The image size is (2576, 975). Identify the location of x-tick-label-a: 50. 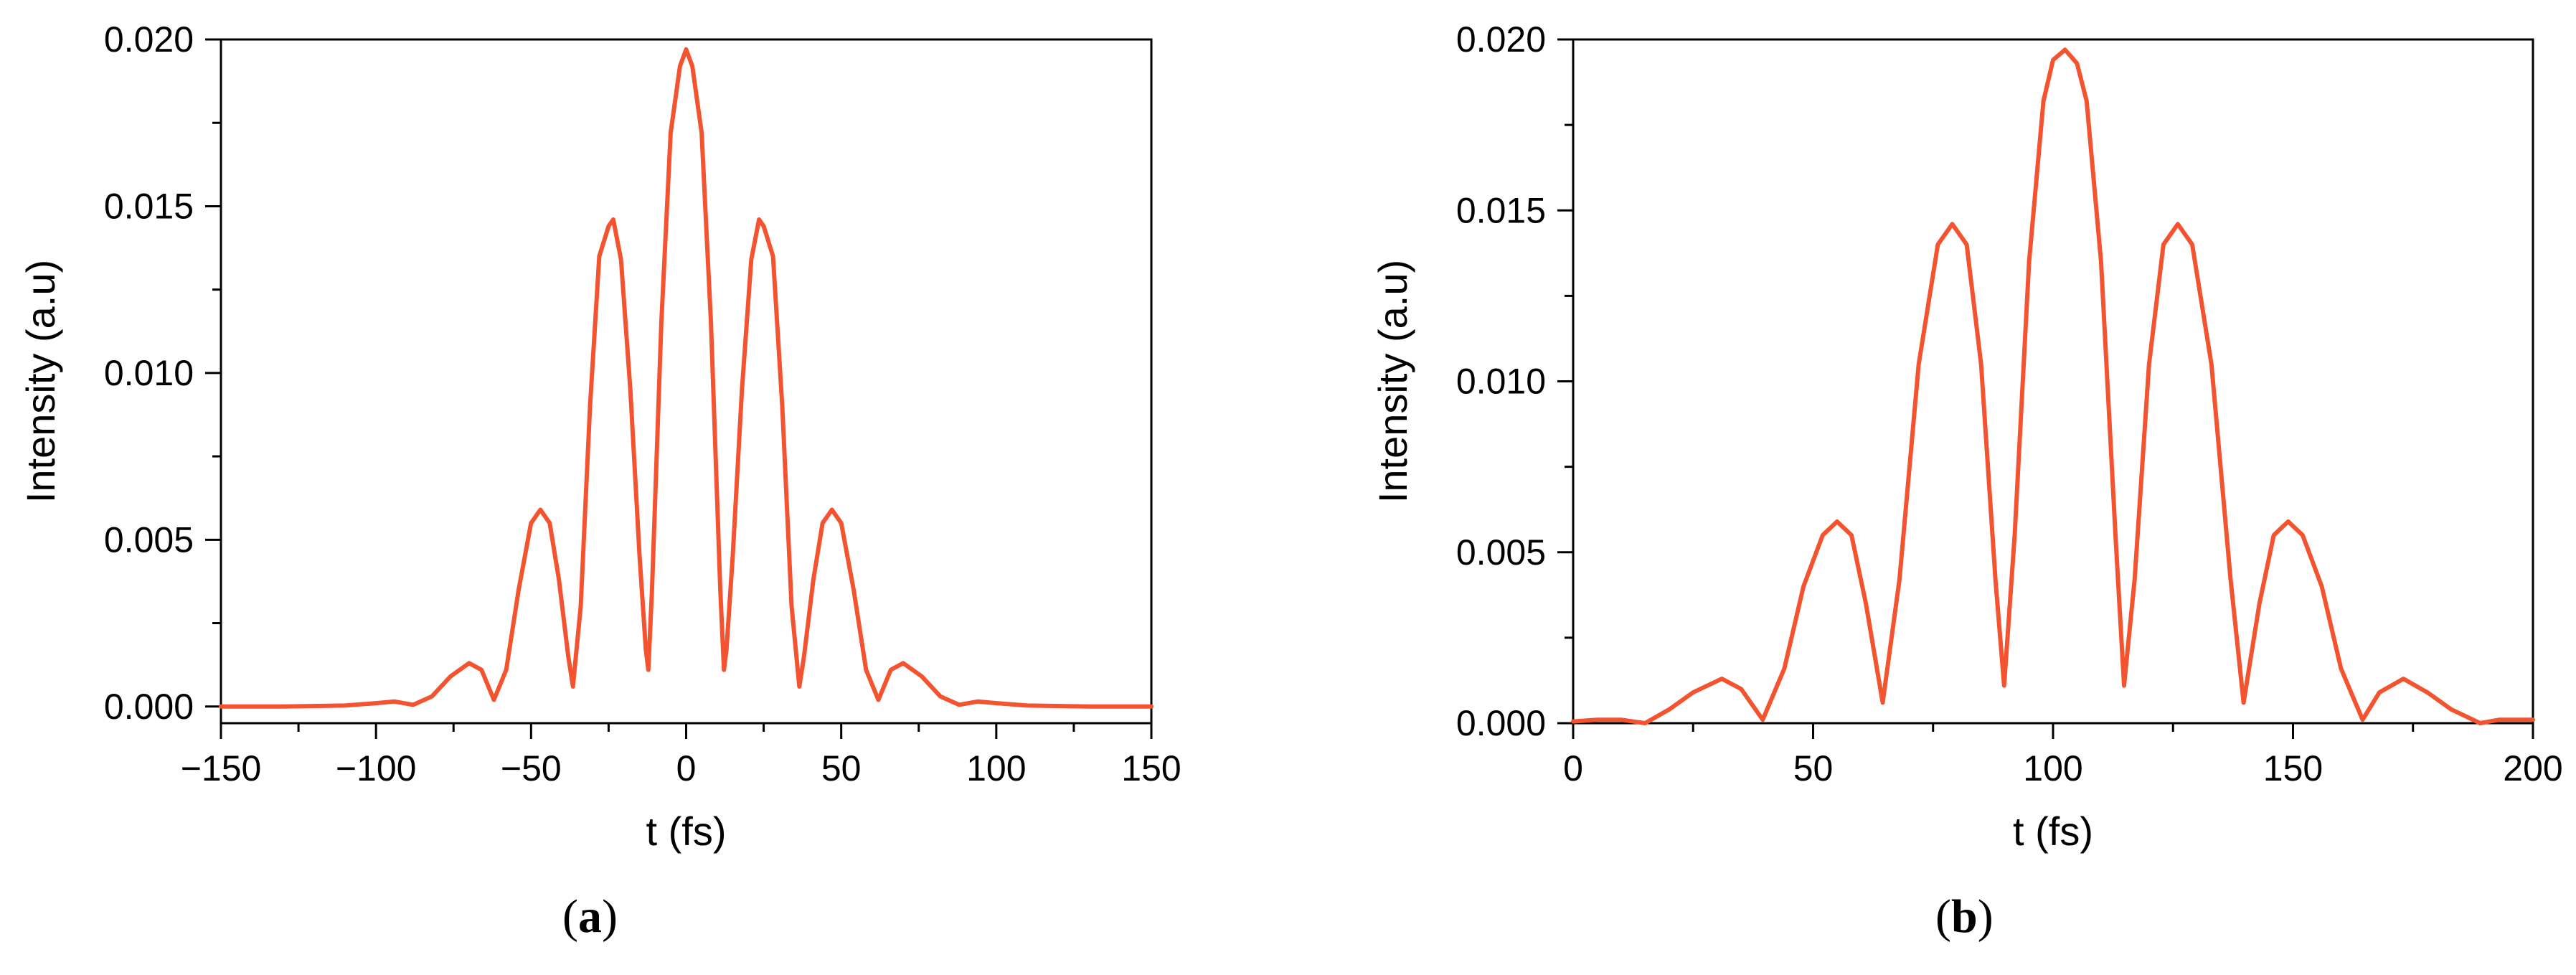
(841, 768).